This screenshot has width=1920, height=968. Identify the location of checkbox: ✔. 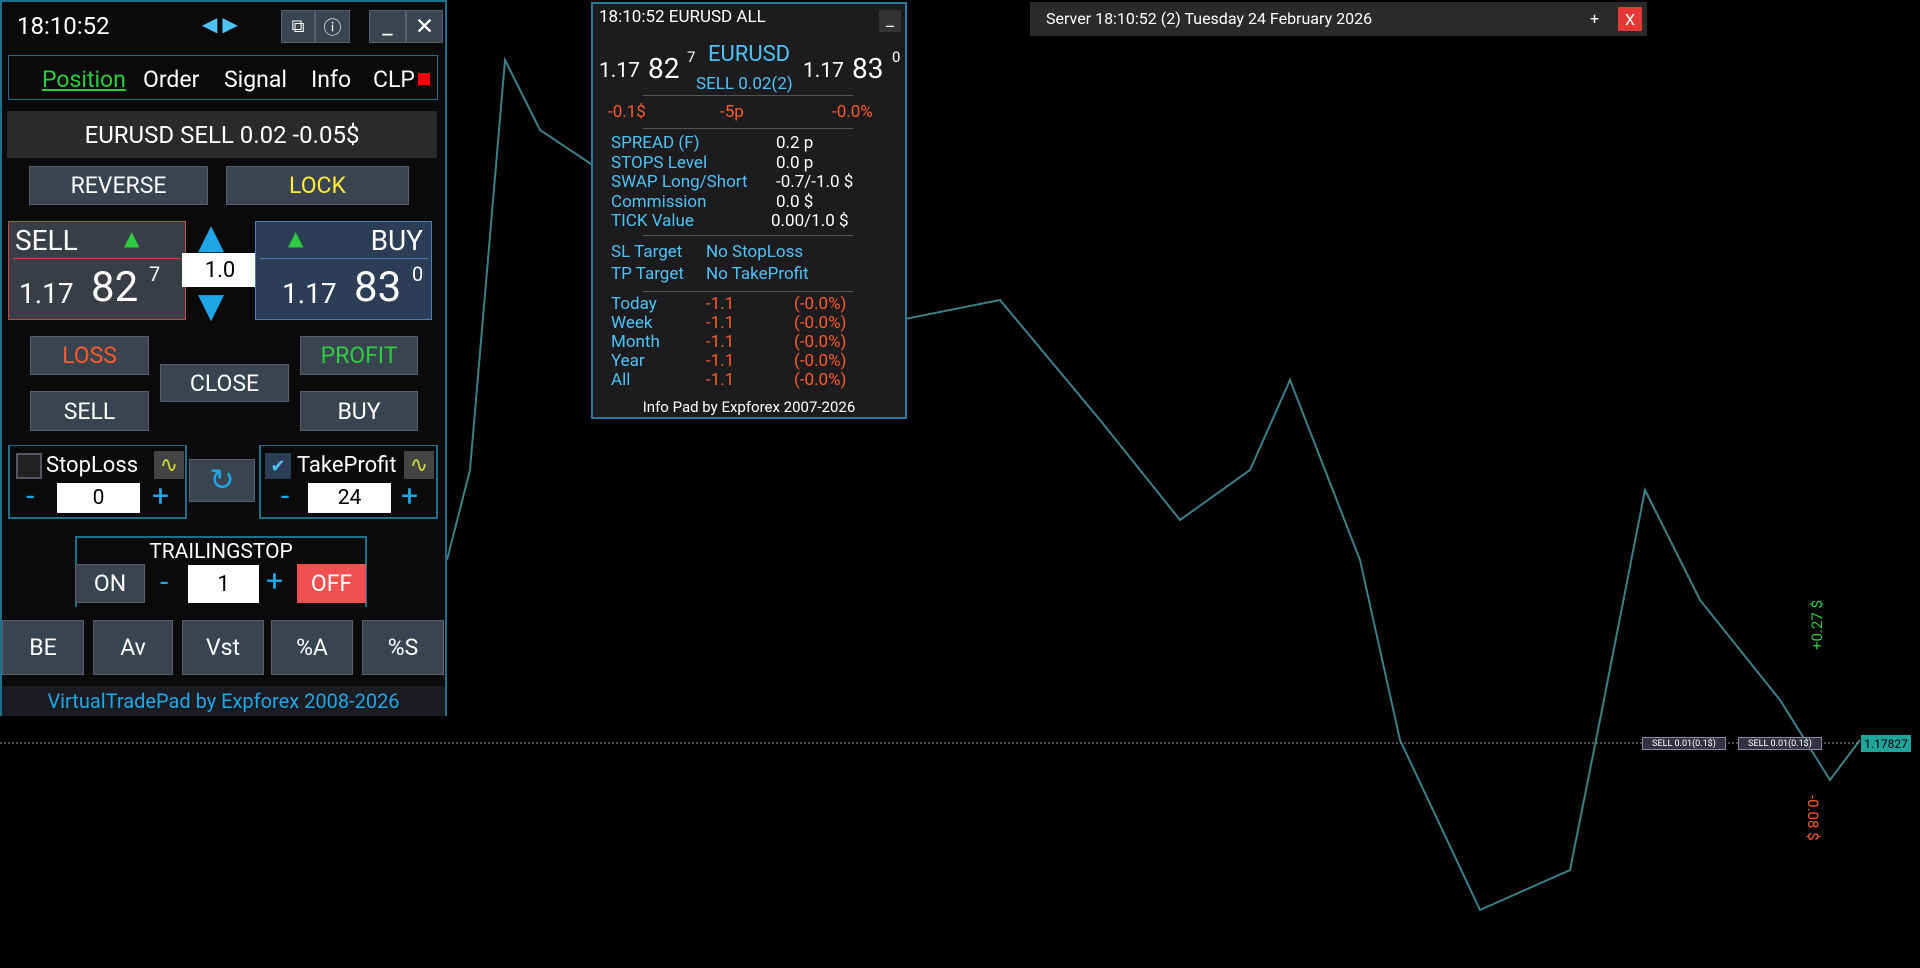
(278, 466).